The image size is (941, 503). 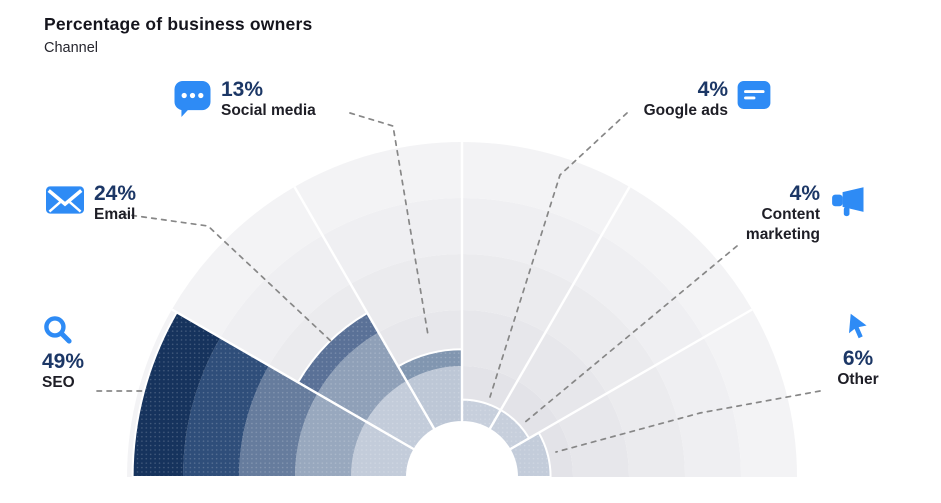 What do you see at coordinates (754, 100) in the screenshot?
I see `ad-document-icon` at bounding box center [754, 100].